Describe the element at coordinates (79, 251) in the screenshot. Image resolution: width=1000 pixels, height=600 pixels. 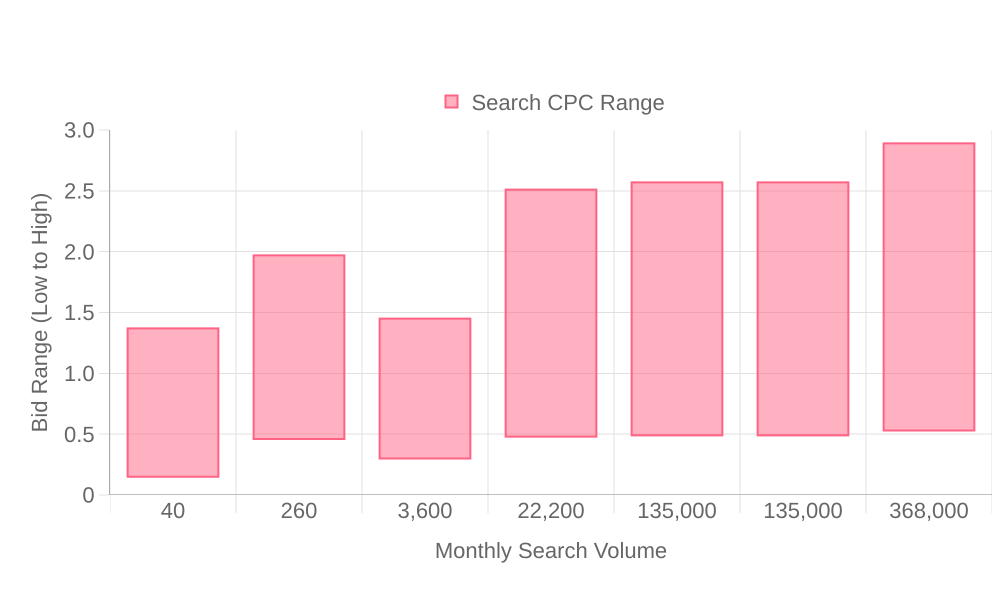
I see `y-tick-label: 2.0` at that location.